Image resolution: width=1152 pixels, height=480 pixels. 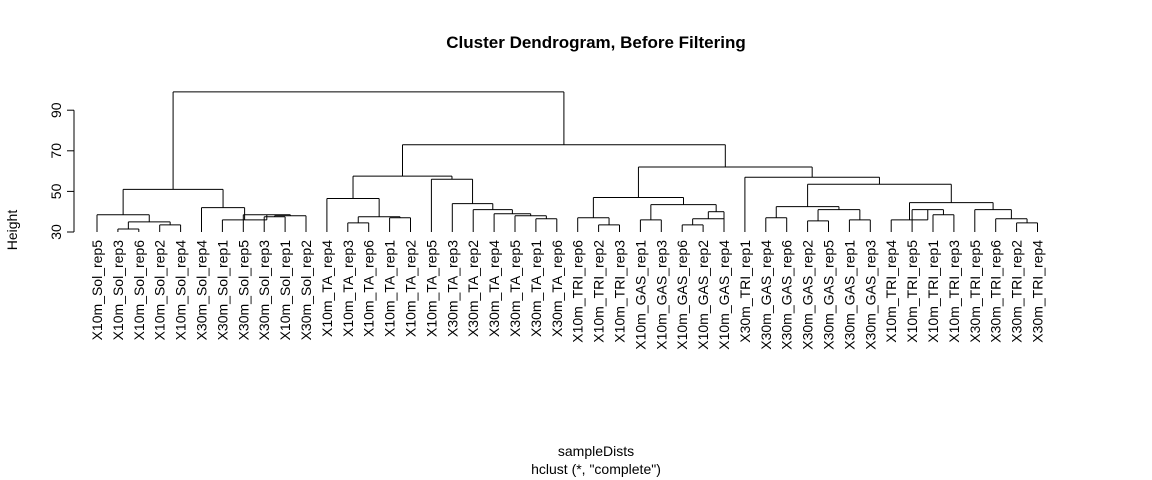 What do you see at coordinates (640, 295) in the screenshot?
I see `leaf-label: X10m_GAS_rep1` at bounding box center [640, 295].